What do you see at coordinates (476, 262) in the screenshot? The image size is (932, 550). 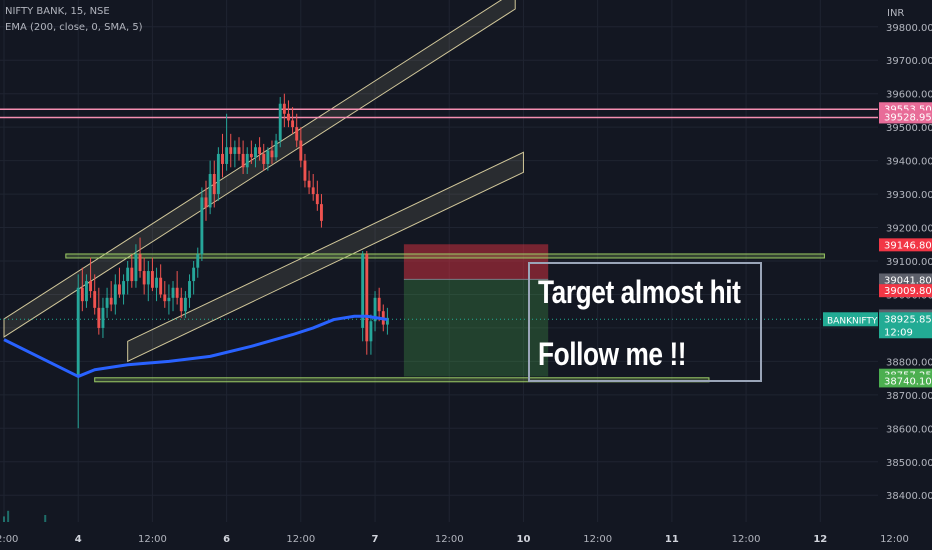 I see `stop-zone` at bounding box center [476, 262].